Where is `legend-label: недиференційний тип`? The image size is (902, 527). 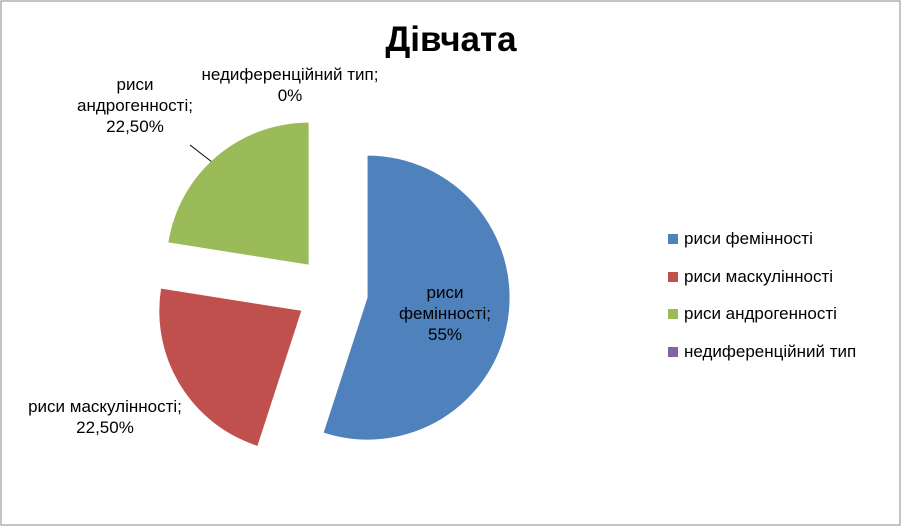
legend-label: недиференційний тип is located at coordinates (770, 351).